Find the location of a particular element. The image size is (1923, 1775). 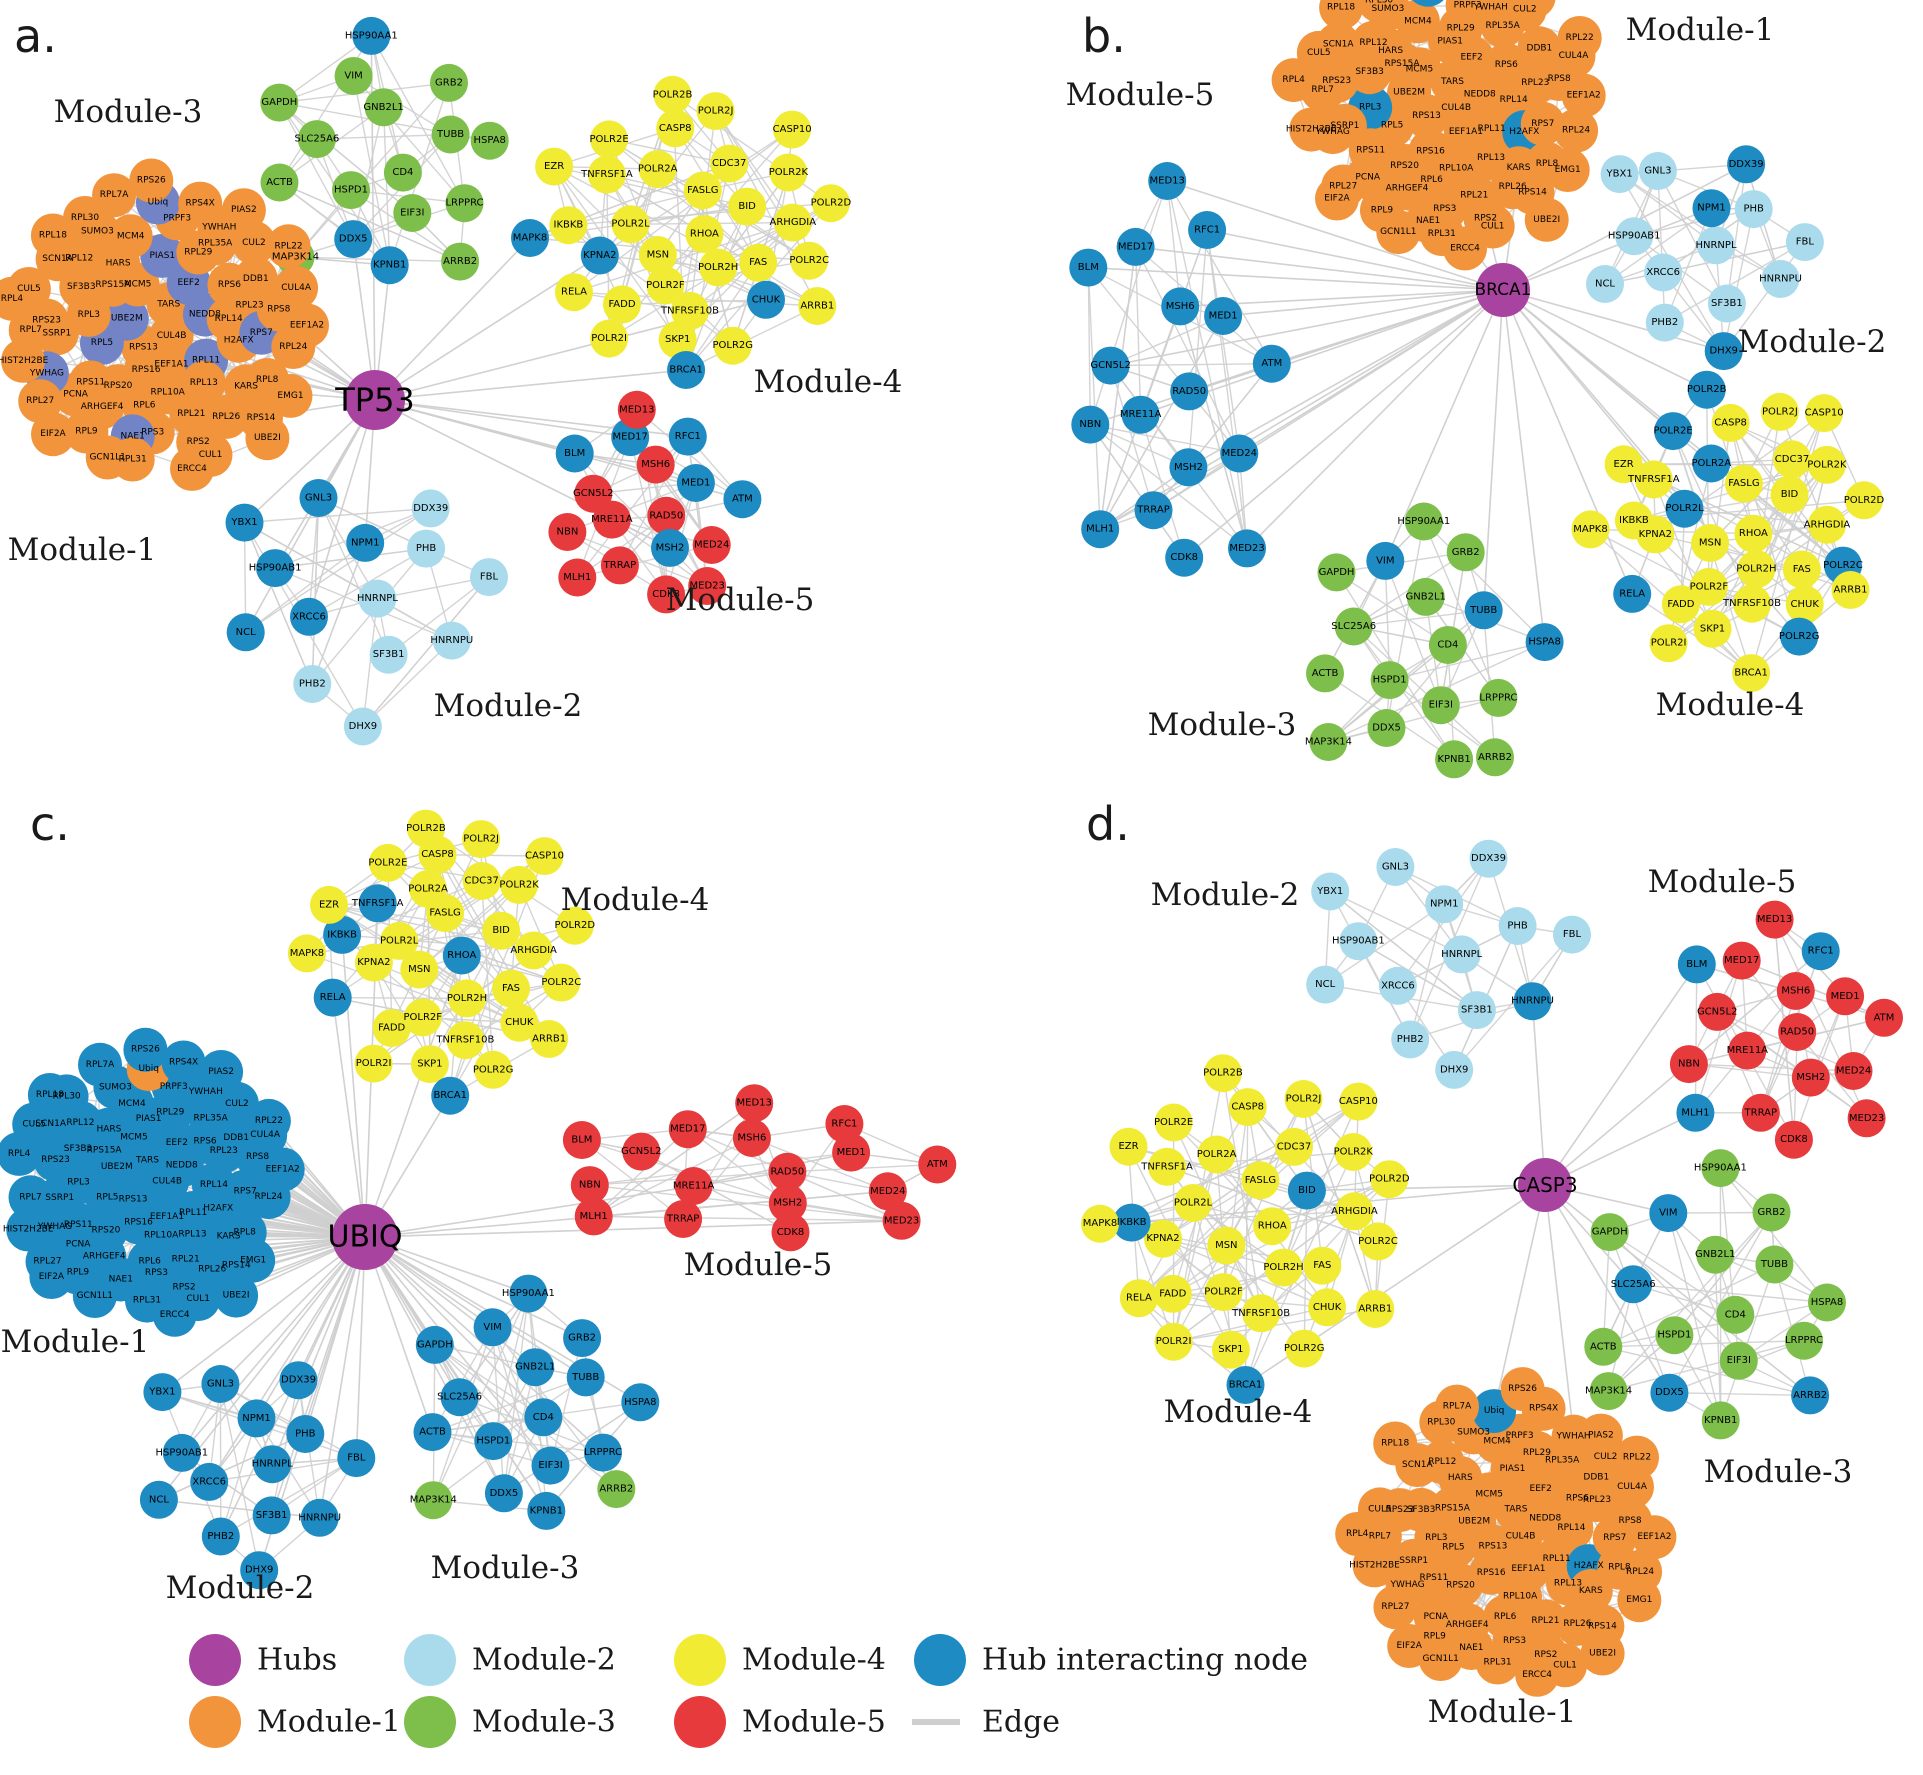

node-label: FADD is located at coordinates (621, 304).